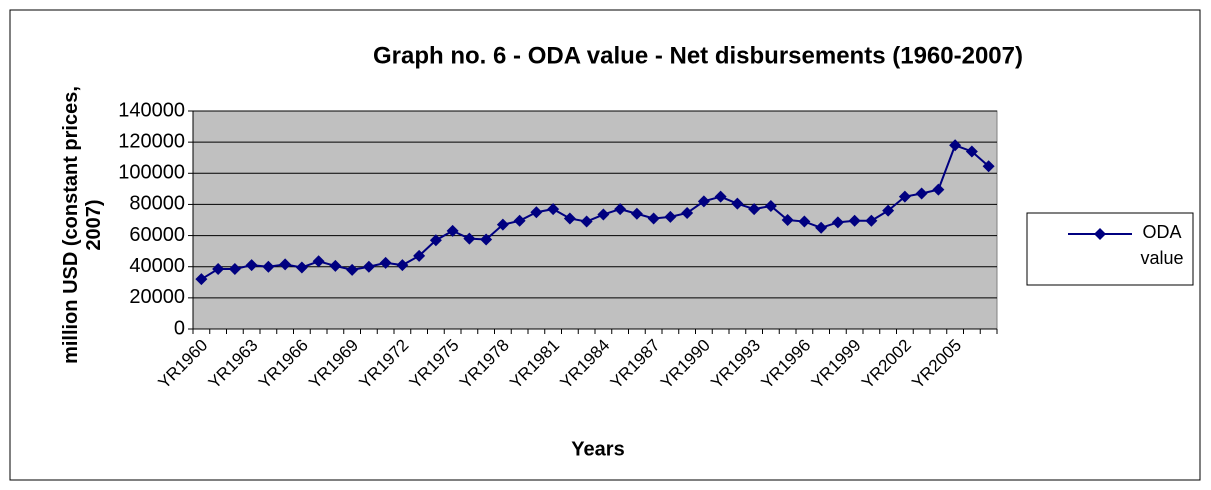 This screenshot has height=490, width=1211. Describe the element at coordinates (157, 235) in the screenshot. I see `y-tick-label: 60000` at that location.